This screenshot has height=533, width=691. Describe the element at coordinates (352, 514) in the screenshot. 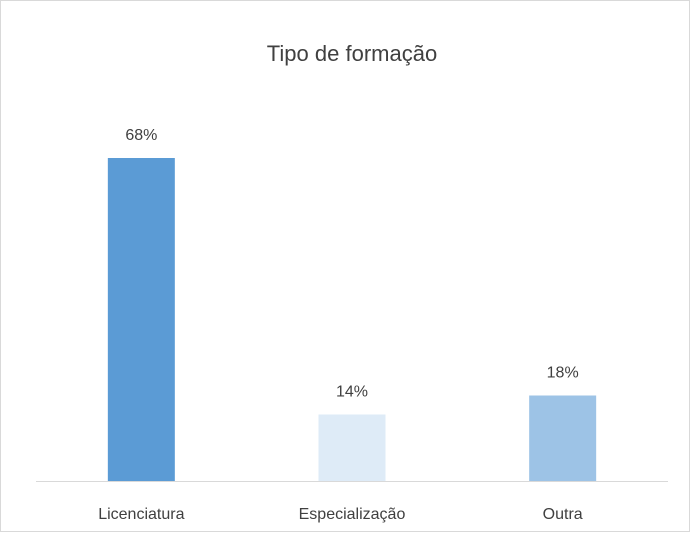

I see `x-tick-label: Especialização` at that location.